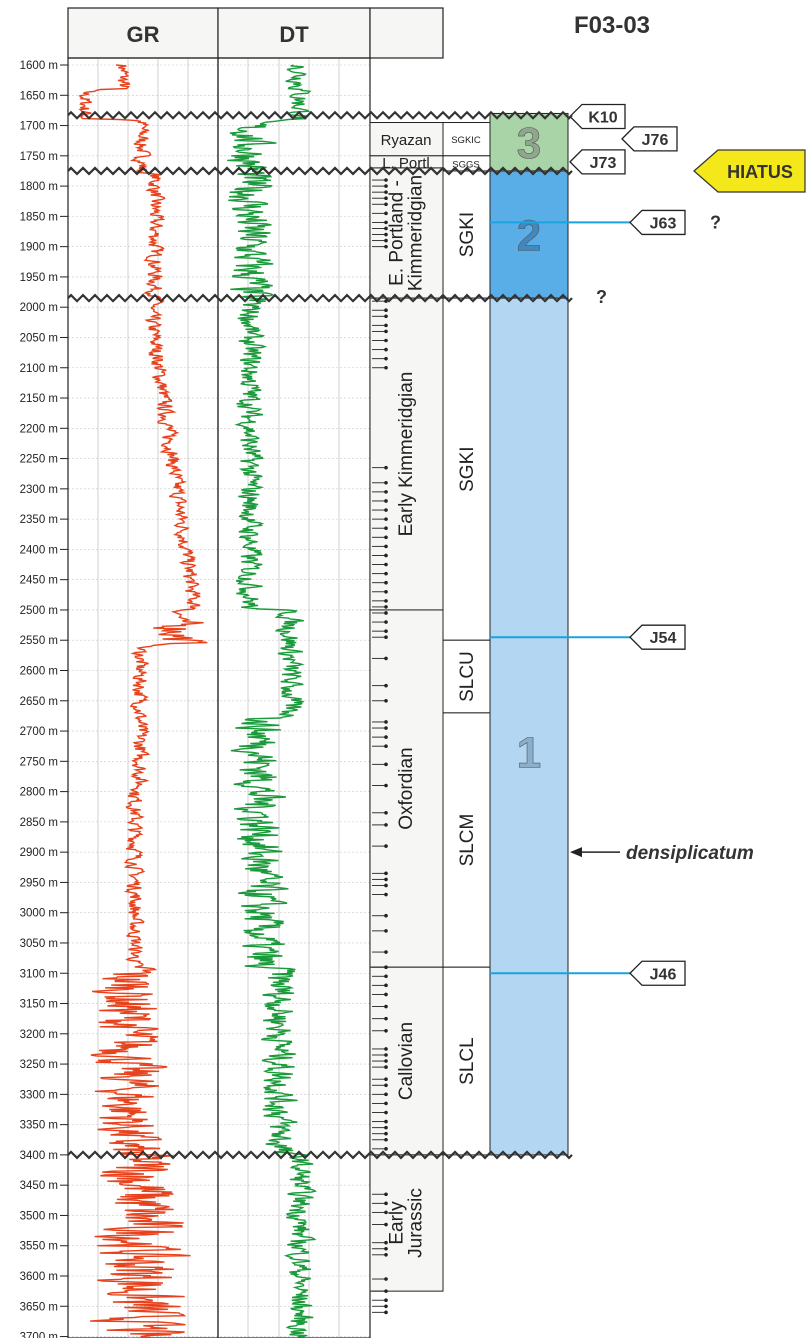  I want to click on depth-tick-label: 1800 m, so click(39, 187).